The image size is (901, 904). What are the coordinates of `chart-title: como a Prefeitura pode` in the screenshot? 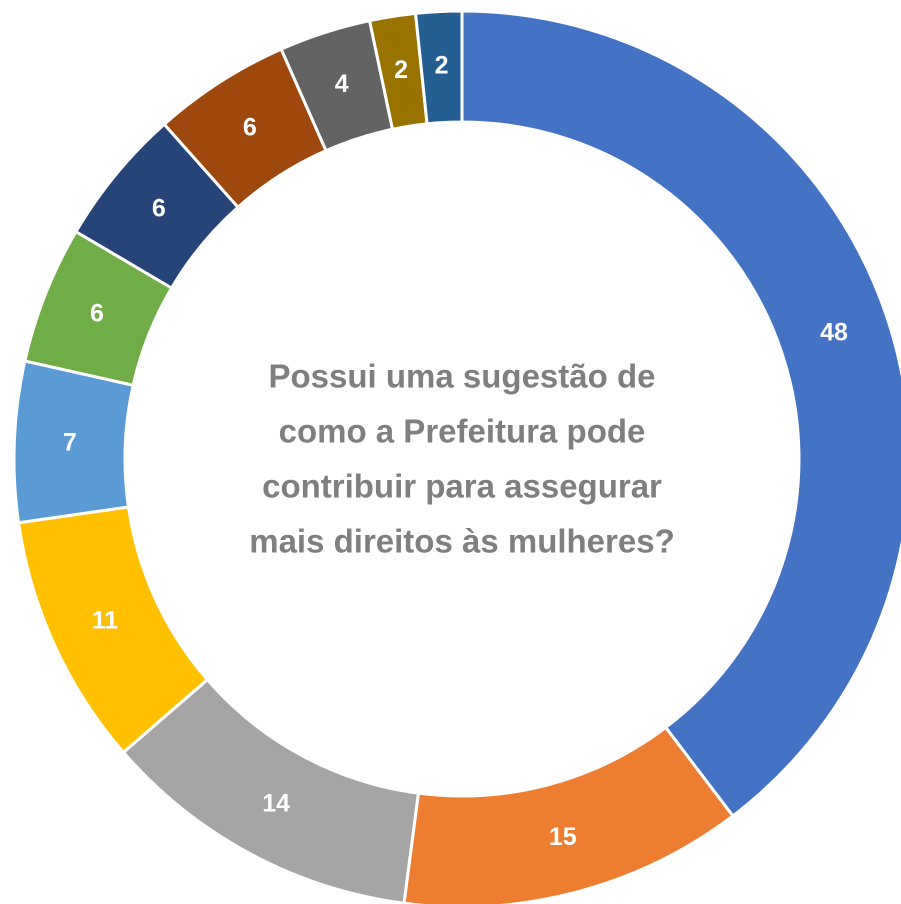 It's located at (462, 431).